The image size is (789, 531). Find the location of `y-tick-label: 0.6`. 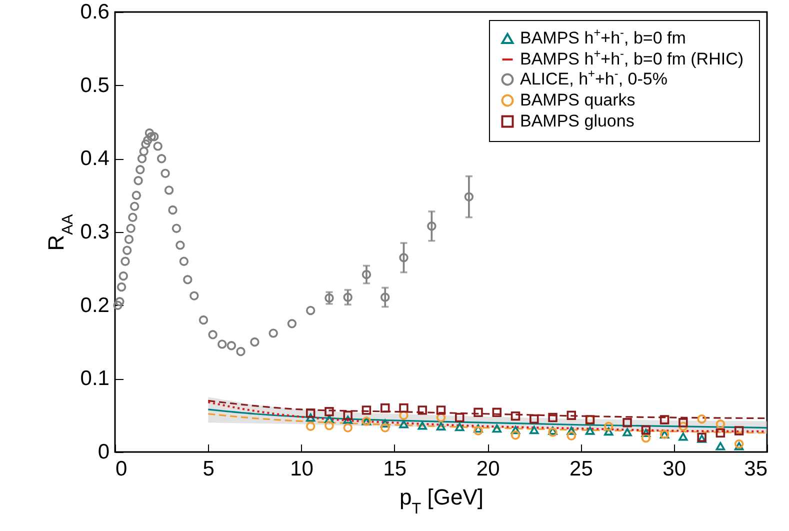

y-tick-label: 0.6 is located at coordinates (95, 12).